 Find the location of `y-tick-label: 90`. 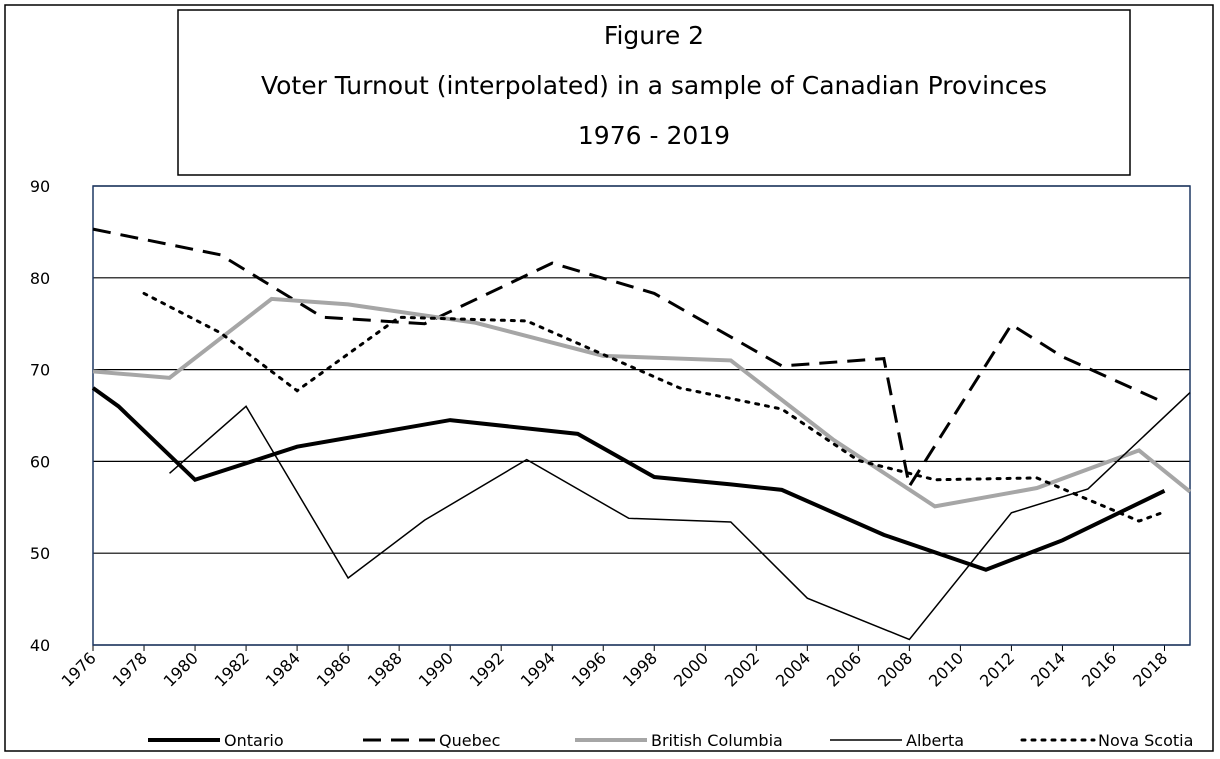

y-tick-label: 90 is located at coordinates (40, 186).